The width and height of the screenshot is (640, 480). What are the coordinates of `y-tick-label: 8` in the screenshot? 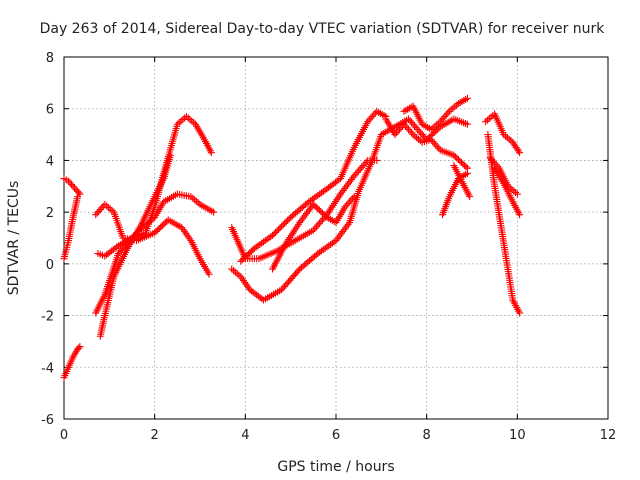 It's located at (50, 58).